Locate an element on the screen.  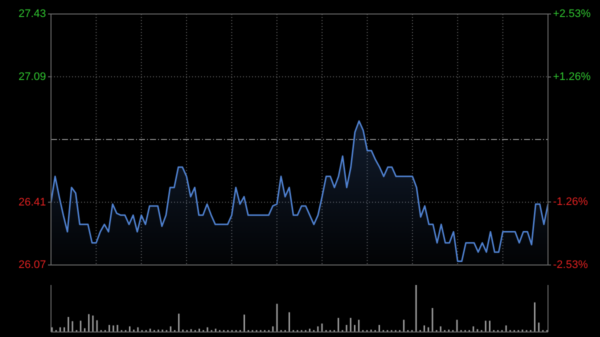
y-tick-label: 26.07 is located at coordinates (32, 265).